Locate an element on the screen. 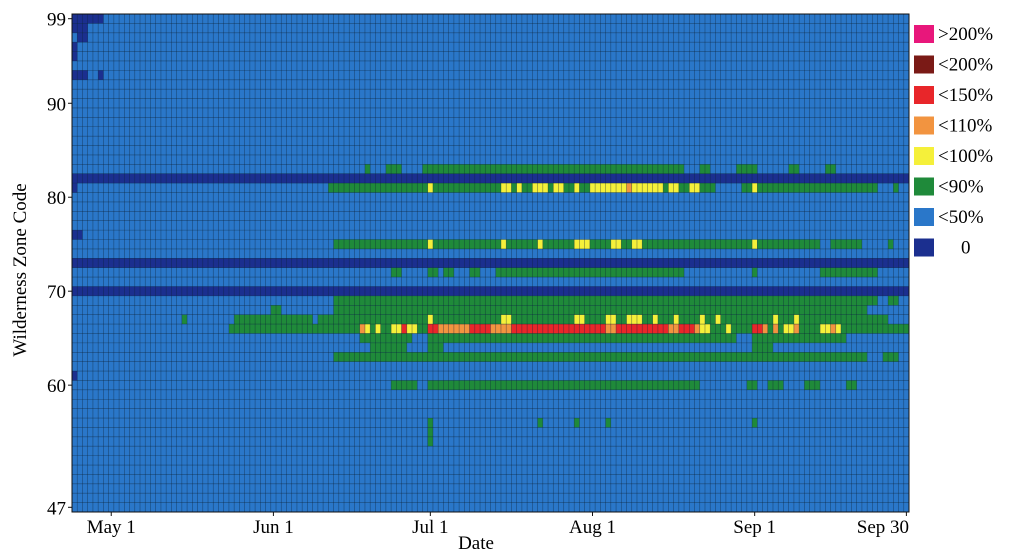  legend-label: <50% is located at coordinates (961, 217).